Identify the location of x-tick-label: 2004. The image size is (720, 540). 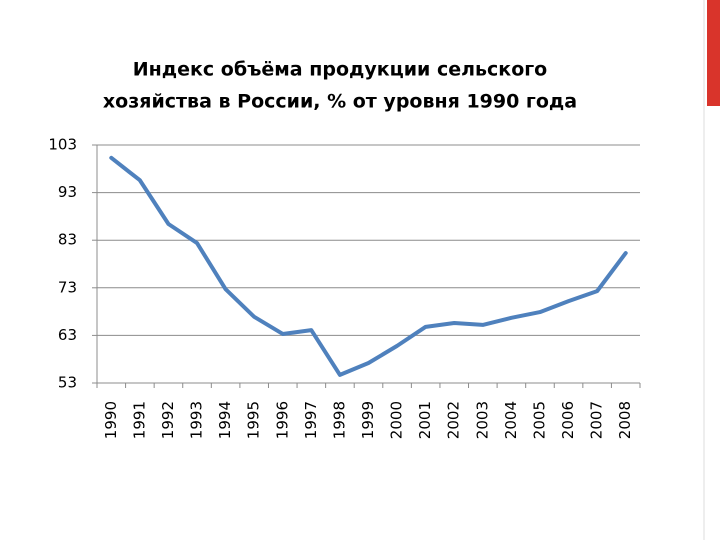
(511, 420).